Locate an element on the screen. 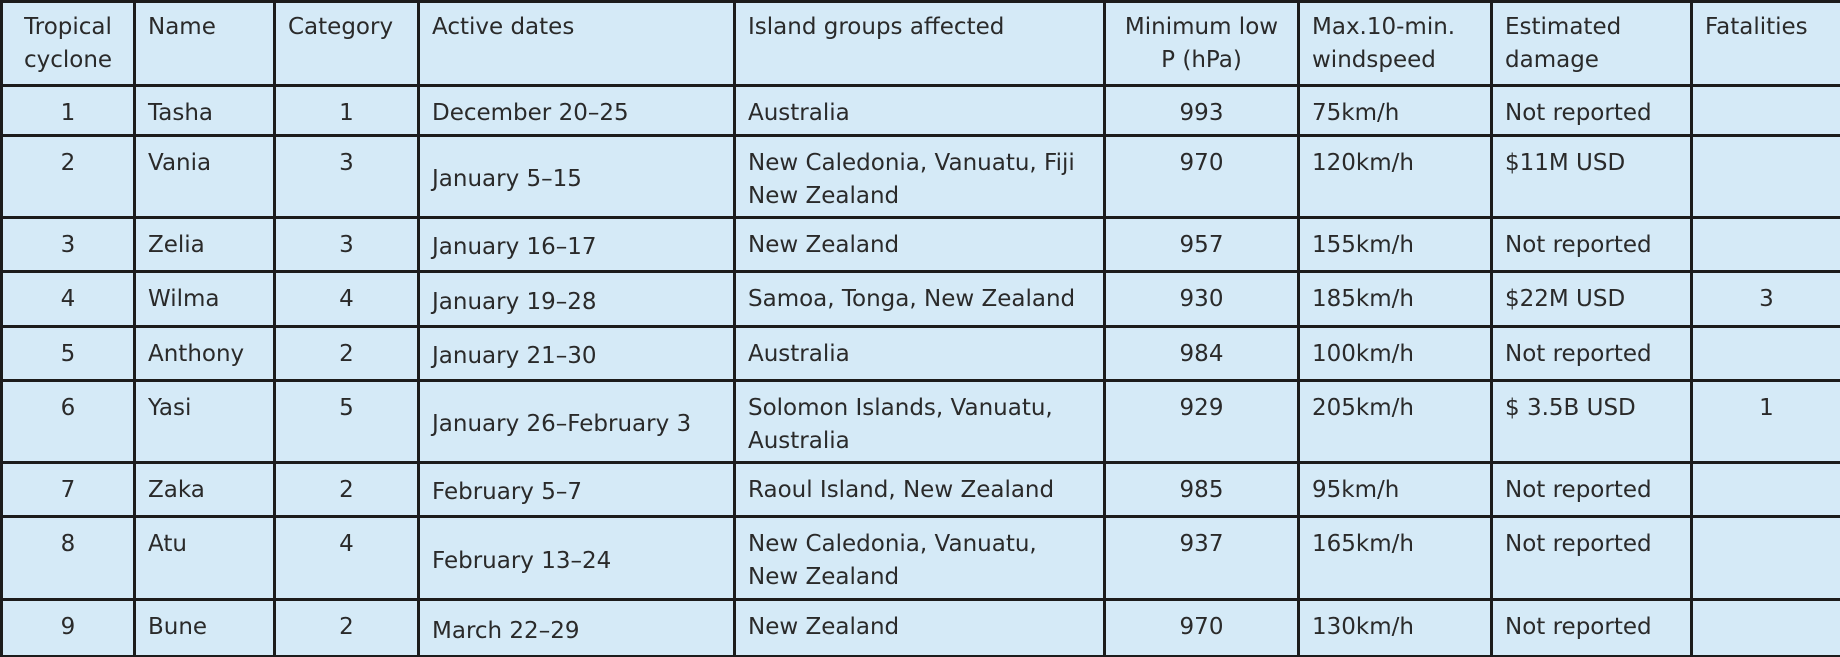  active-dates-cell: February 5–7 is located at coordinates (576, 489).